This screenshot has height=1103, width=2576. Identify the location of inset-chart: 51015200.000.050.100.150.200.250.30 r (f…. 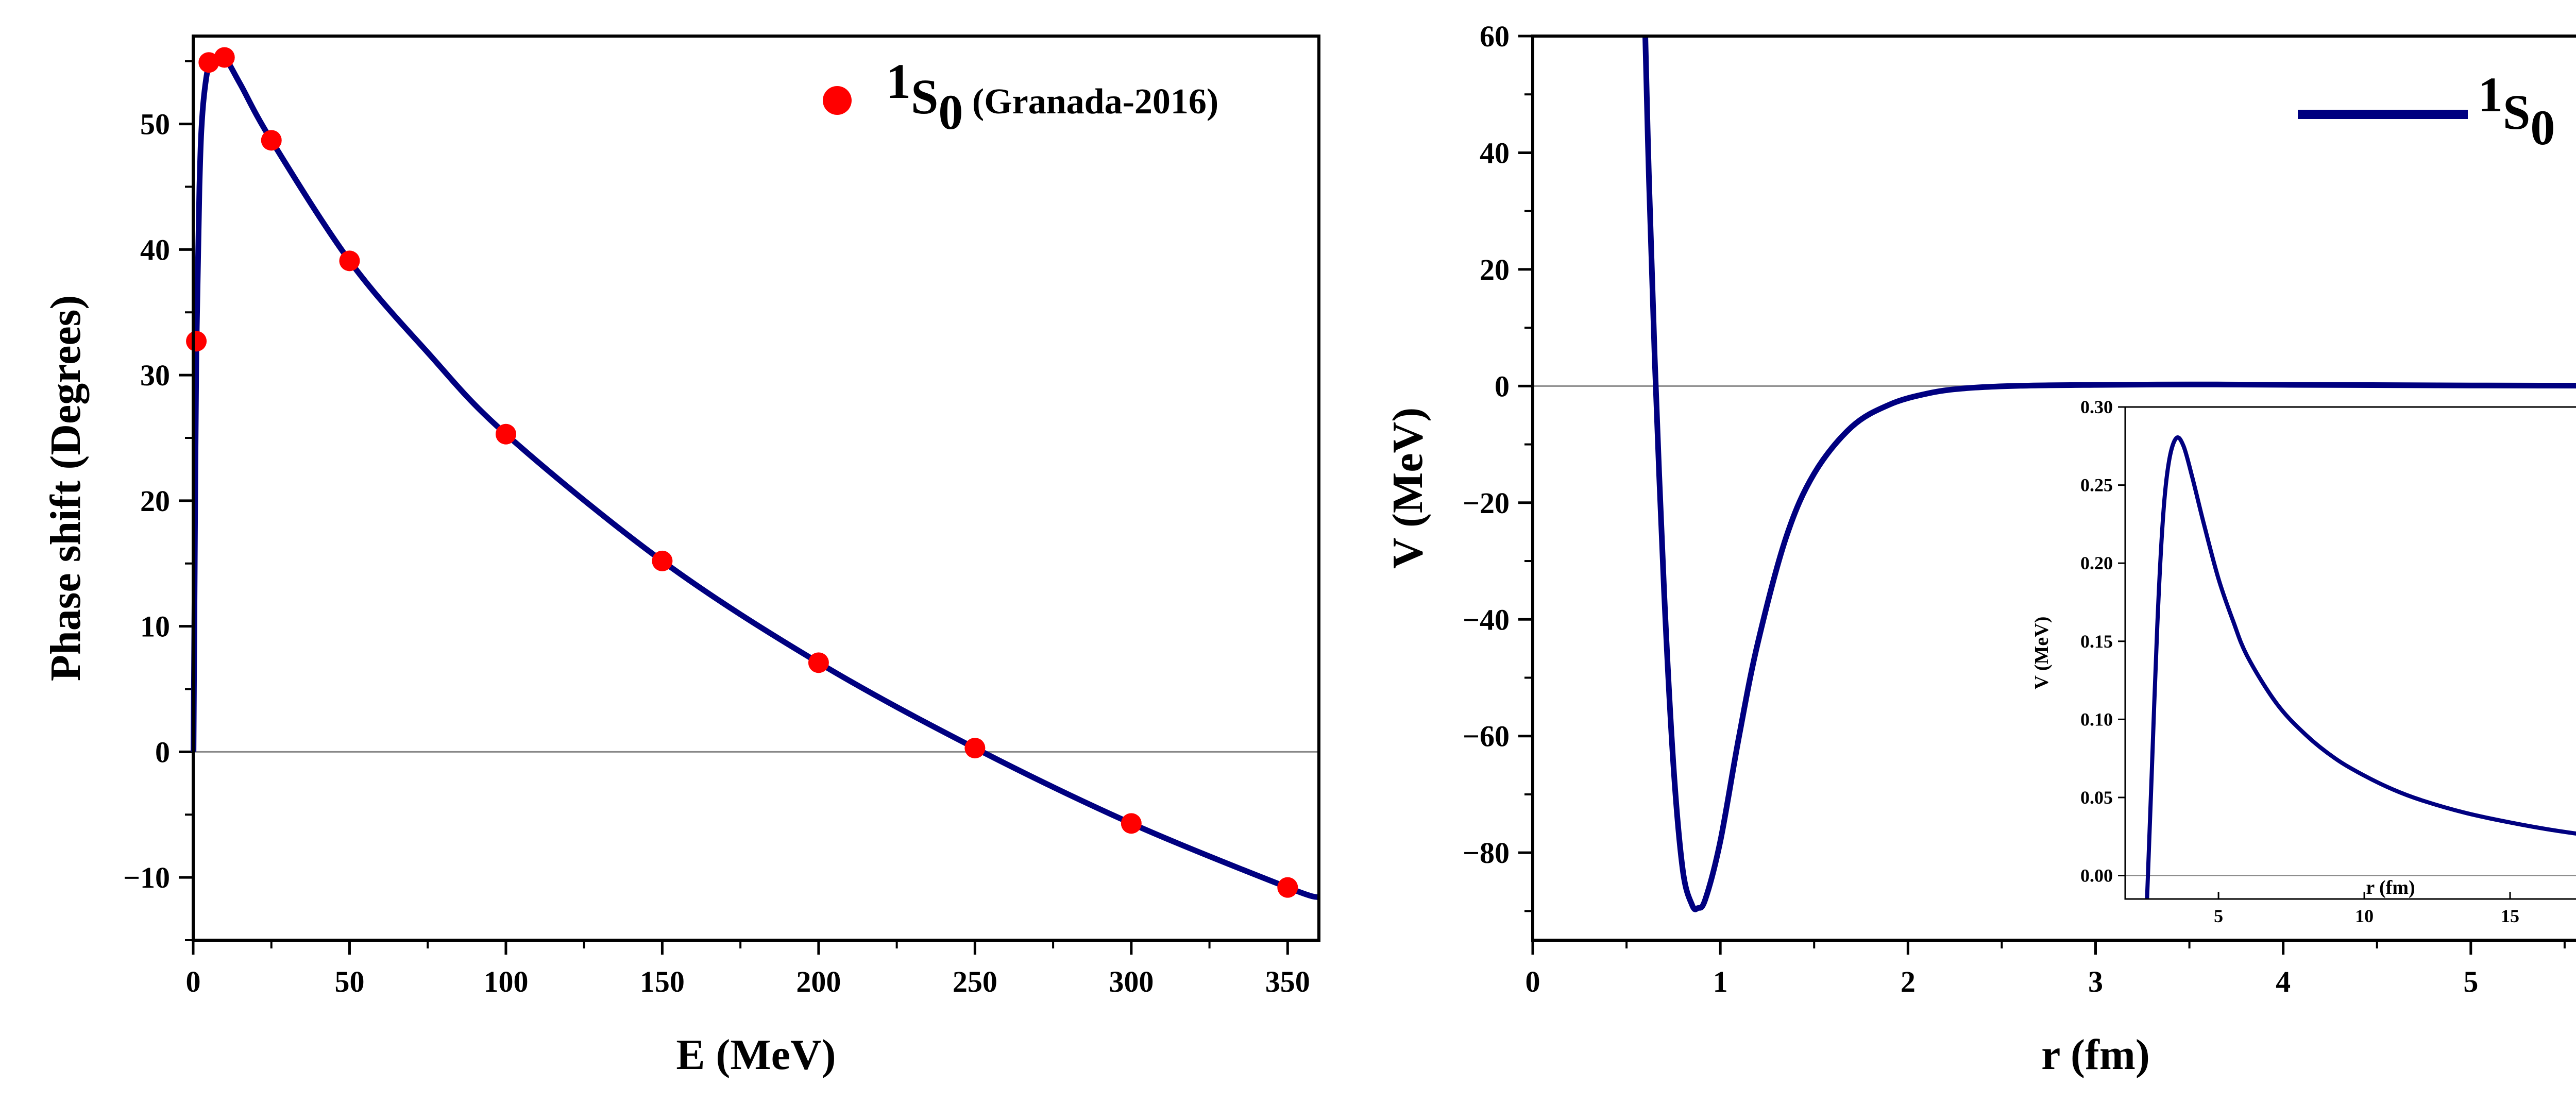
(2303, 661).